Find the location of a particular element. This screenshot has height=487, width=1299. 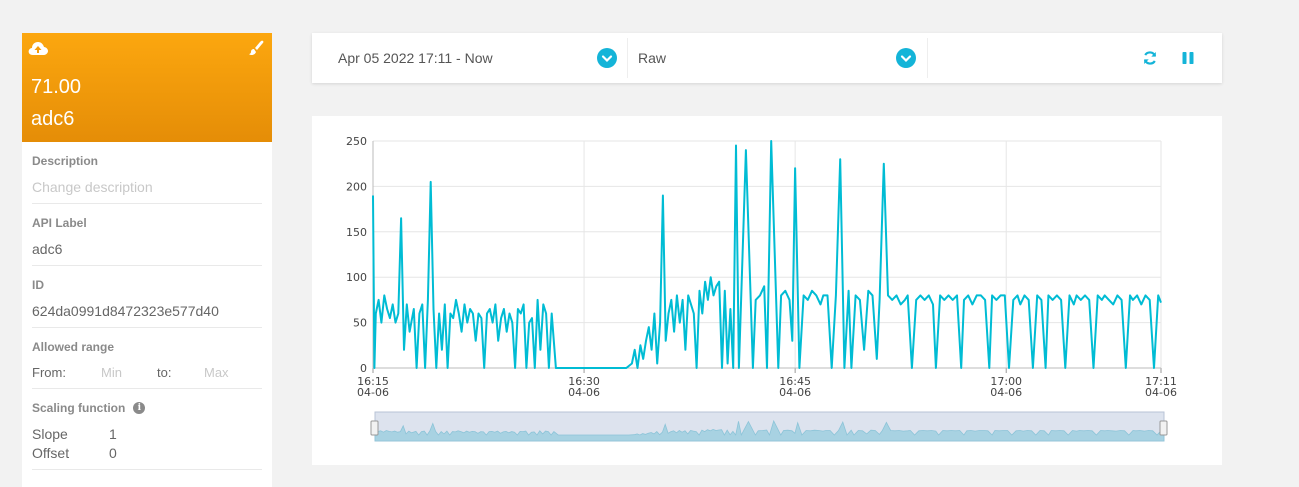

x-tick-label: 17:11 is located at coordinates (1161, 381).